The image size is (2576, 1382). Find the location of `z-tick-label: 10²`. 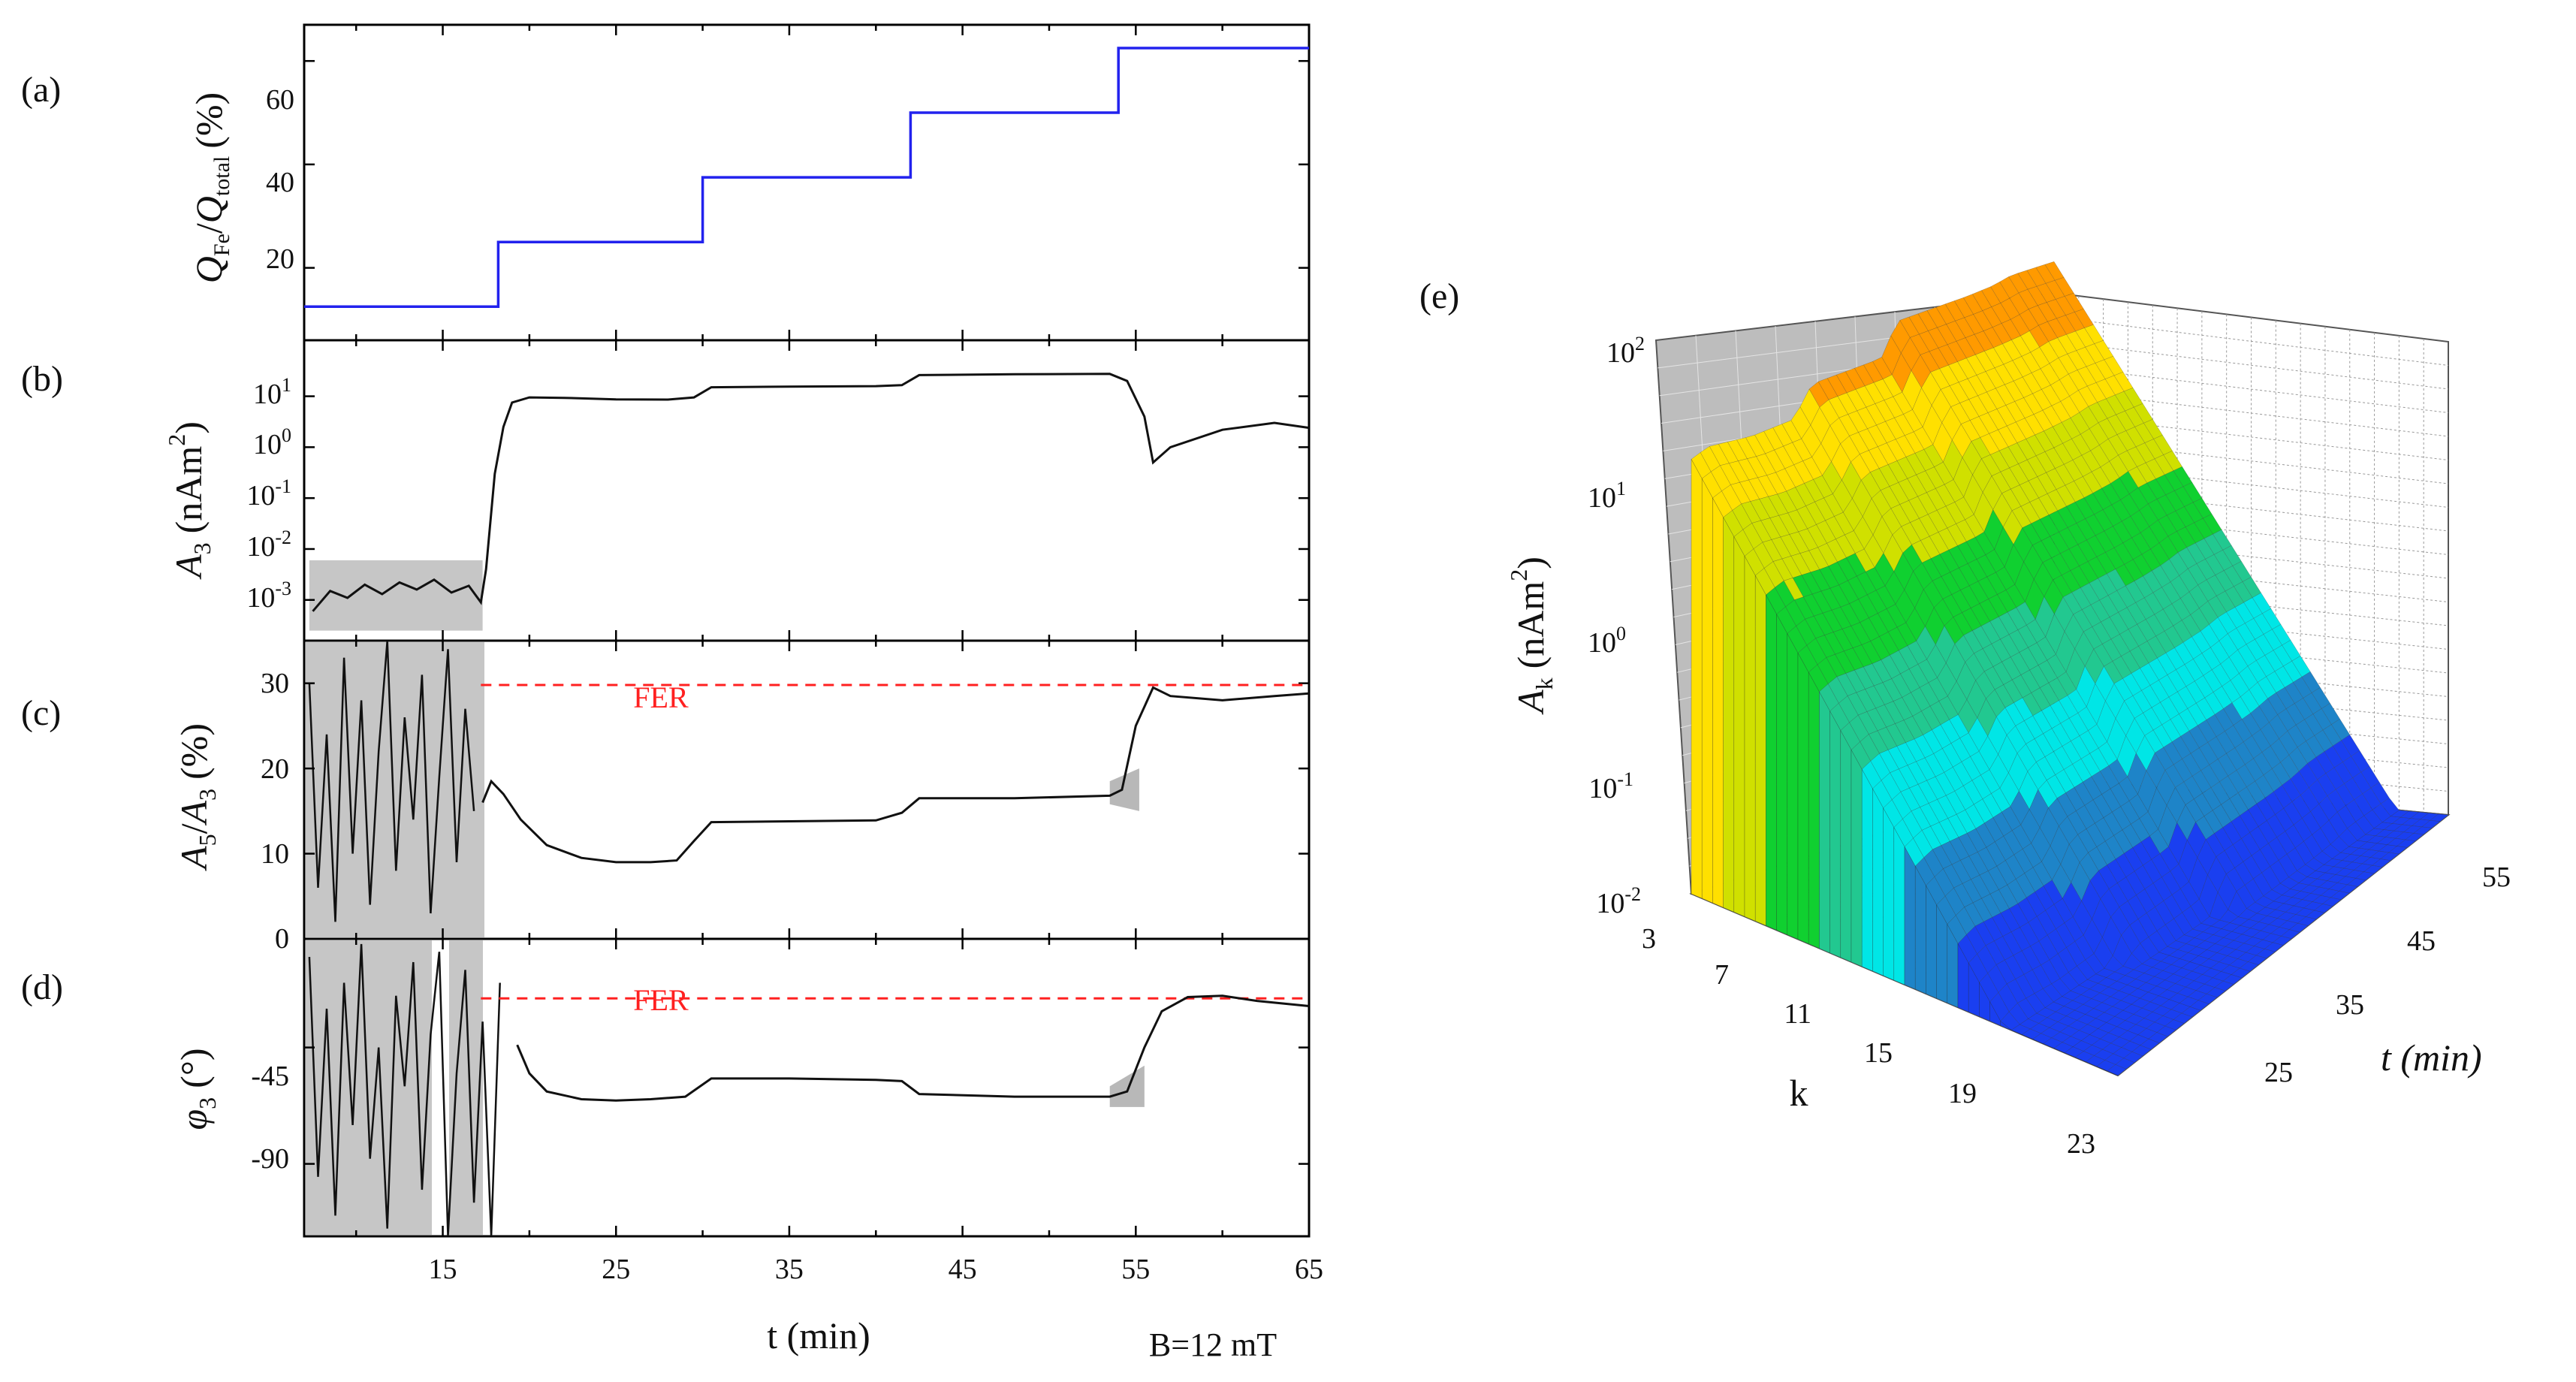

z-tick-label: 10² is located at coordinates (1626, 351).